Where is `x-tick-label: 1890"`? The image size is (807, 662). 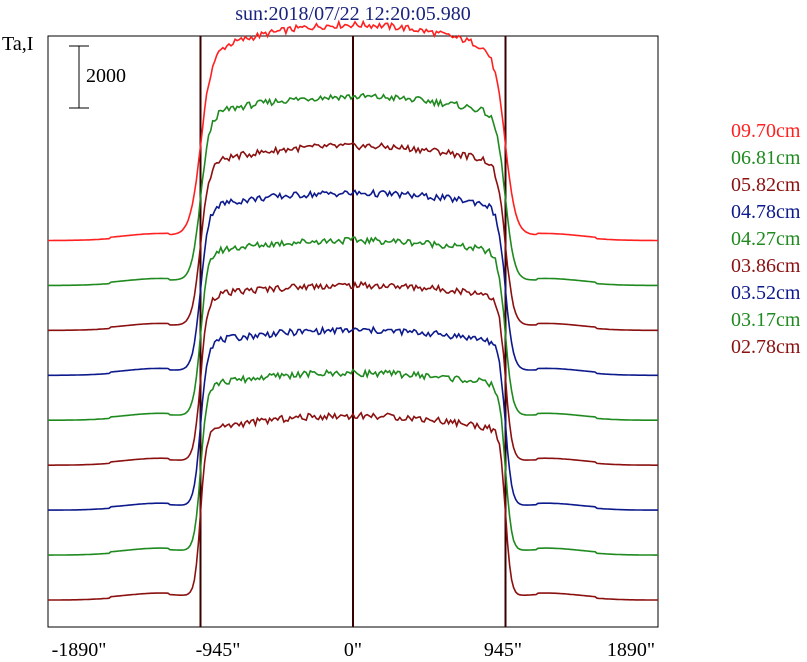
x-tick-label: 1890" is located at coordinates (631, 650).